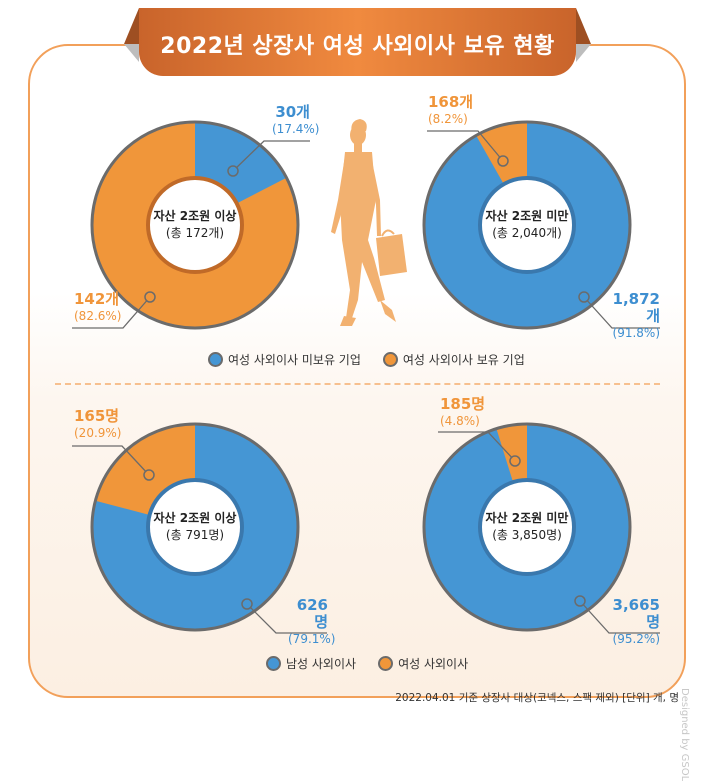  I want to click on banner-fold-left-shadow, so click(131, 53).